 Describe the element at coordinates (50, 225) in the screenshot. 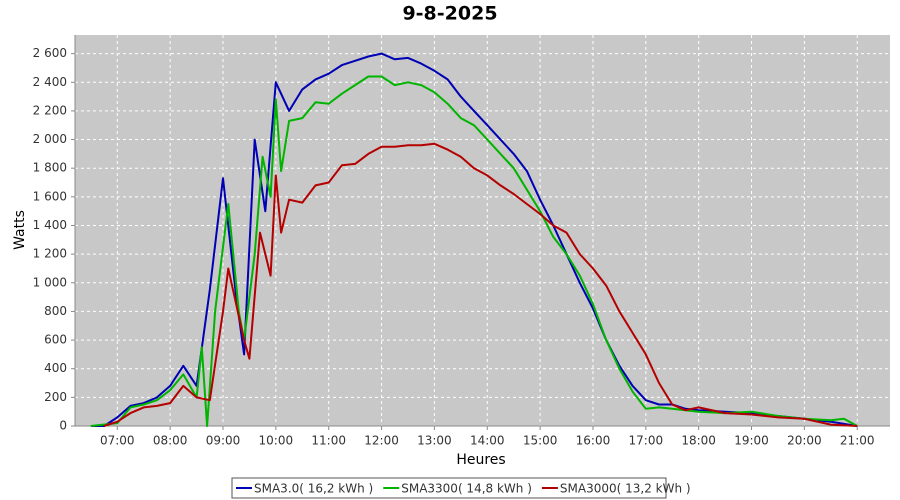

I see `y-tick-label: 1 400` at that location.